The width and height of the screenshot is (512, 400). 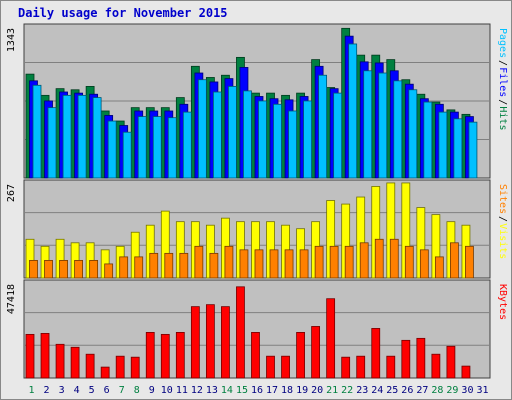 I want to click on x-tick-day-24: 24, so click(x=377, y=390).